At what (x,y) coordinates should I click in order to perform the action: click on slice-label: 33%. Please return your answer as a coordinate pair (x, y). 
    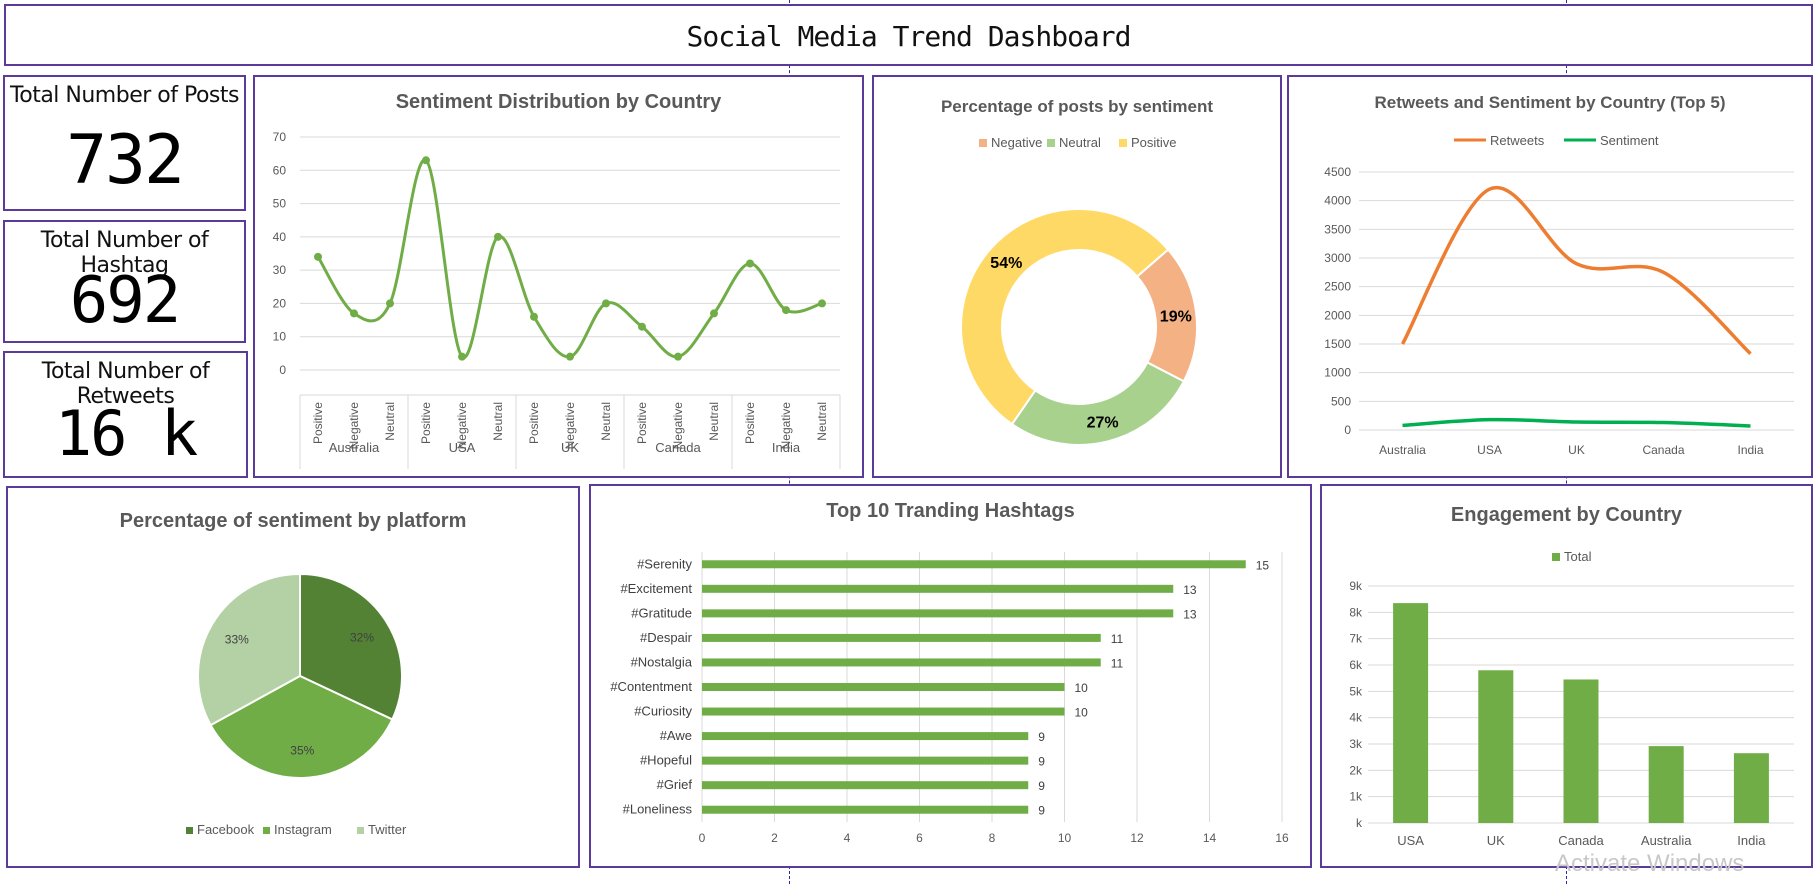
    Looking at the image, I should click on (237, 640).